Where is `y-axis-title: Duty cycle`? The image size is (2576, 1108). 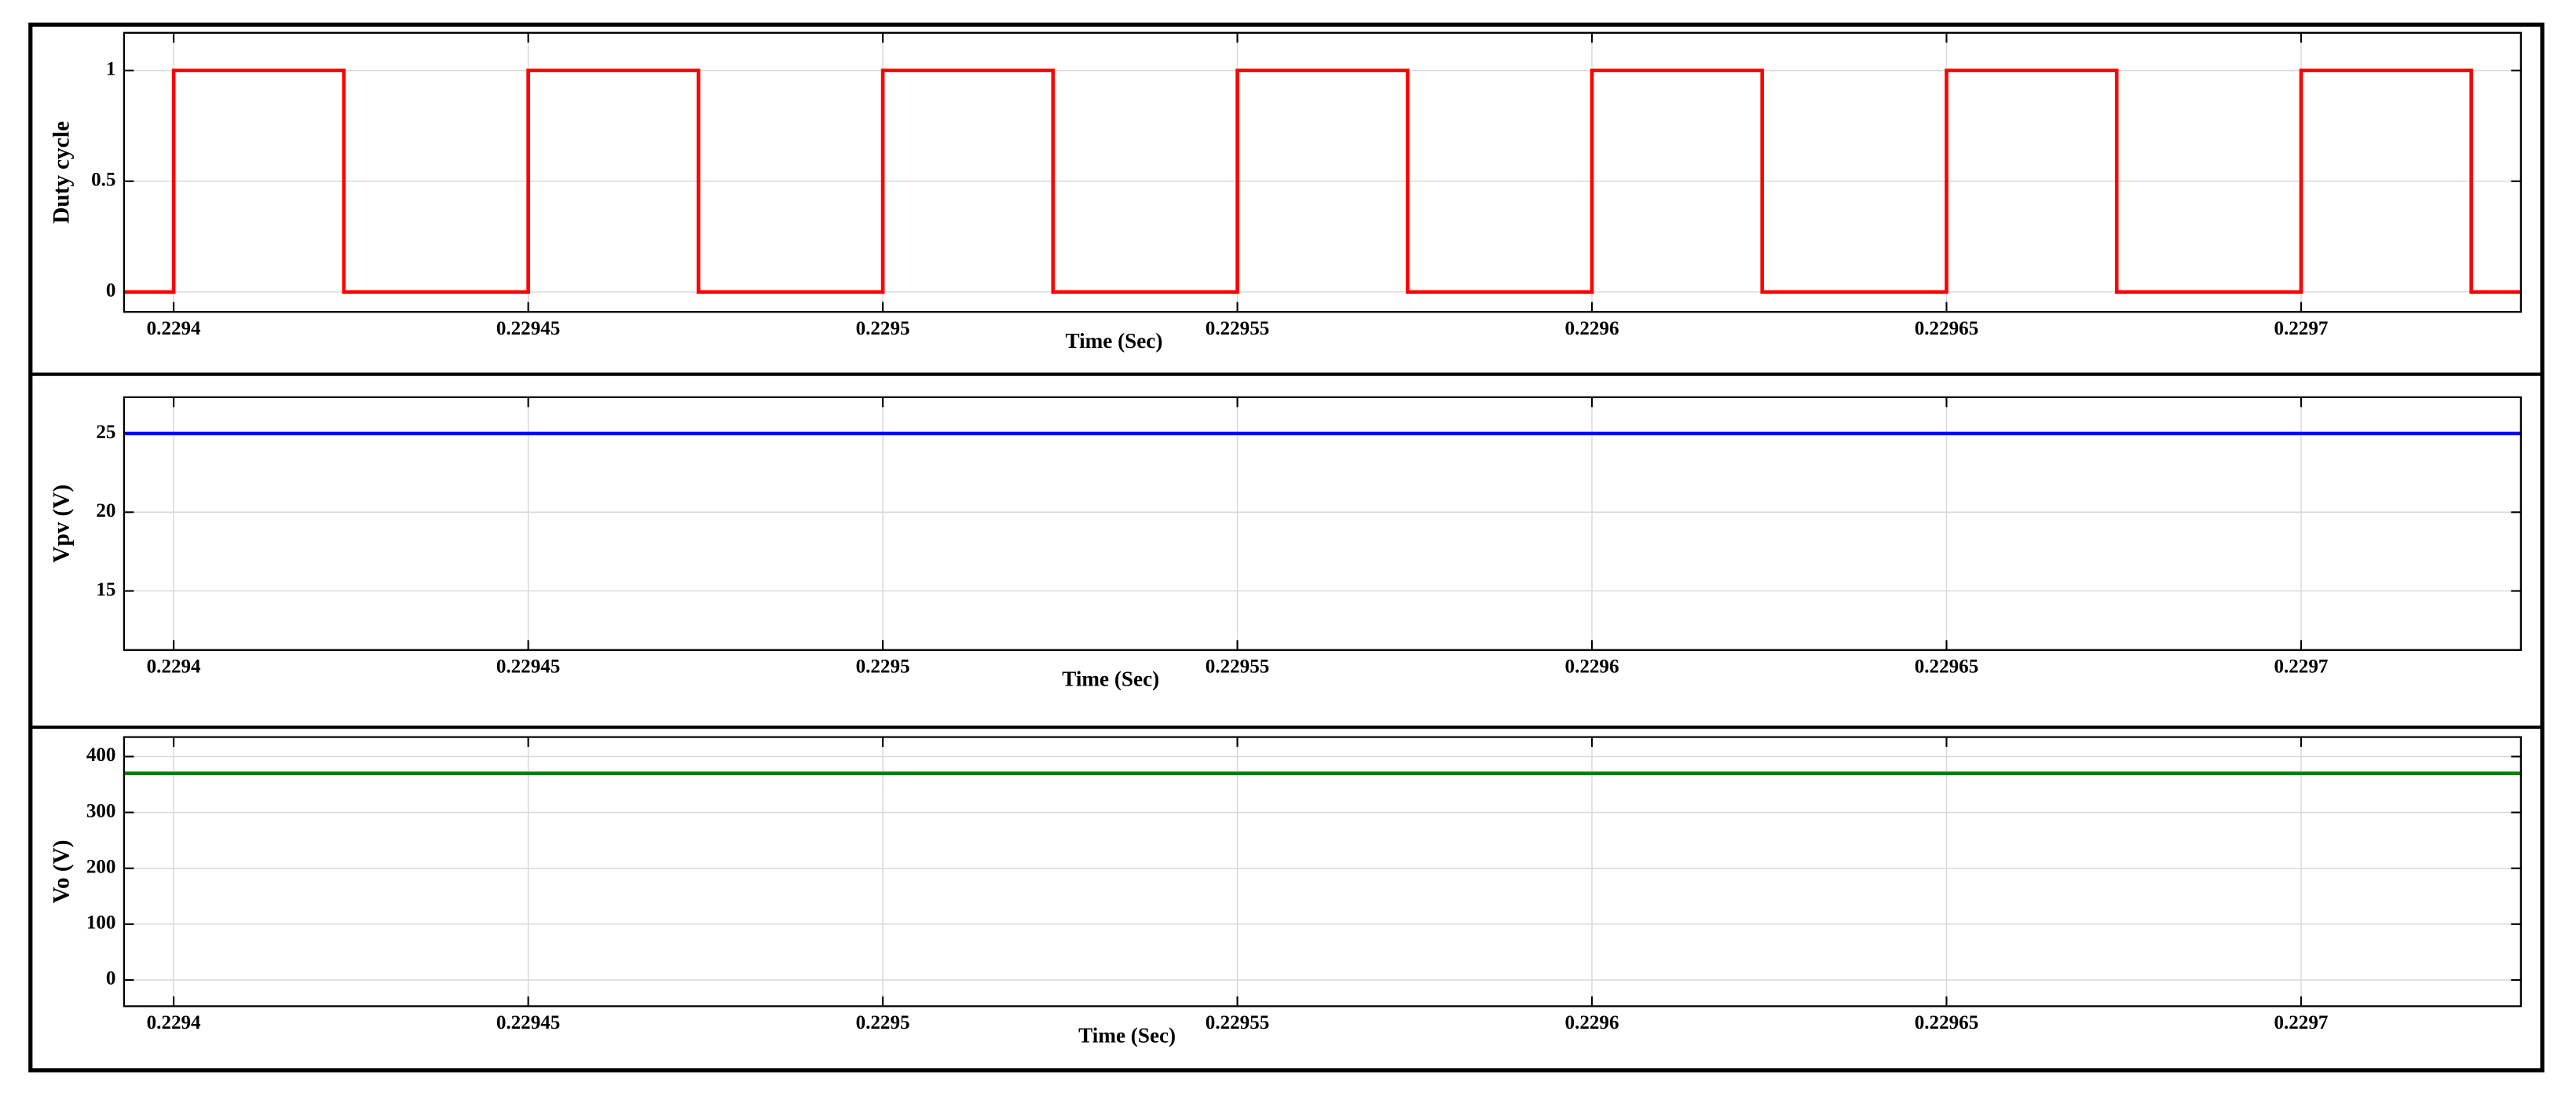
y-axis-title: Duty cycle is located at coordinates (62, 172).